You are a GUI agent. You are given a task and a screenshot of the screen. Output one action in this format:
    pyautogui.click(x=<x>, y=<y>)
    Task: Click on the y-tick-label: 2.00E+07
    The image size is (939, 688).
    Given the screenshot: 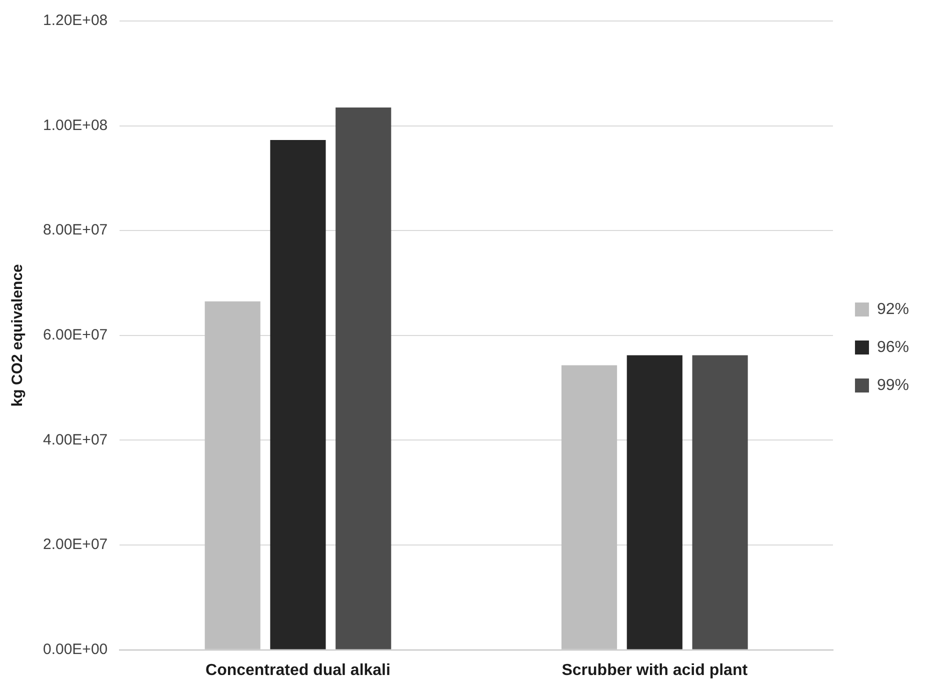 What is the action you would take?
    pyautogui.click(x=75, y=545)
    